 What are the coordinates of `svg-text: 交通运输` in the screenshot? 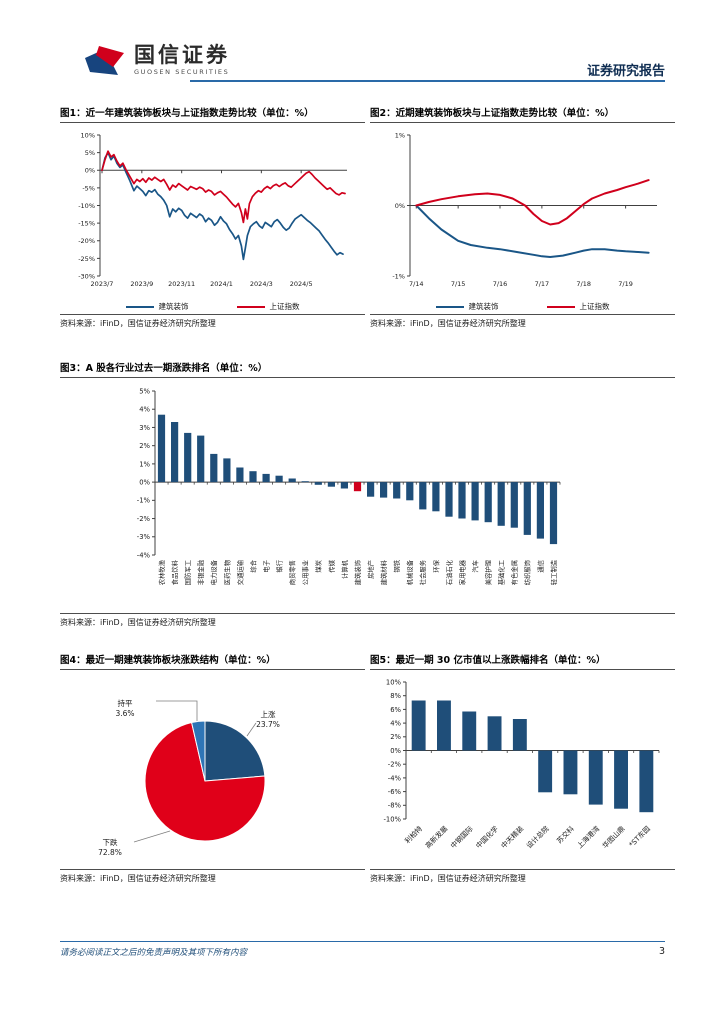 It's located at (239, 572).